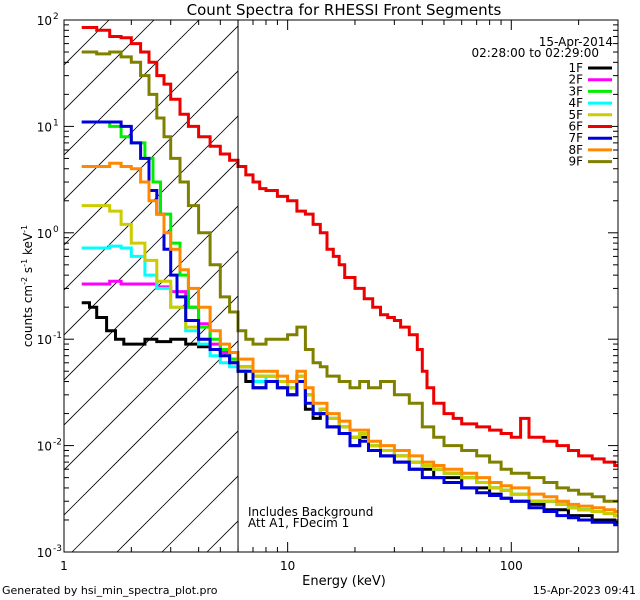 The image size is (640, 600). I want to click on y-label-exp-0: -2, so click(24, 281).